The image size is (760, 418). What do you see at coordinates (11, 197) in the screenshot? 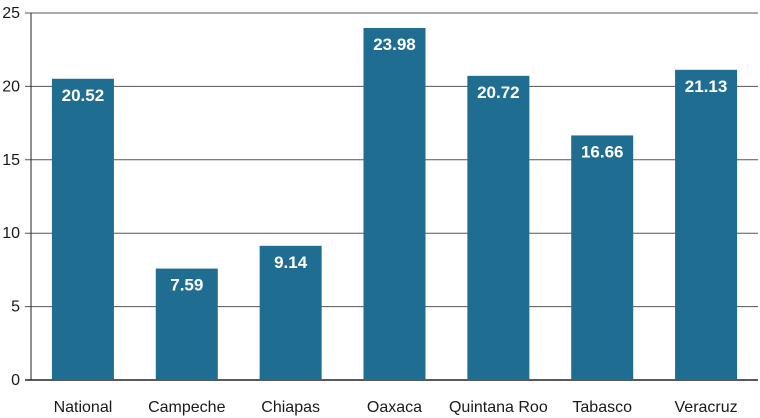
I see `y-axis-ticks: 0 5 10 15 20 25` at bounding box center [11, 197].